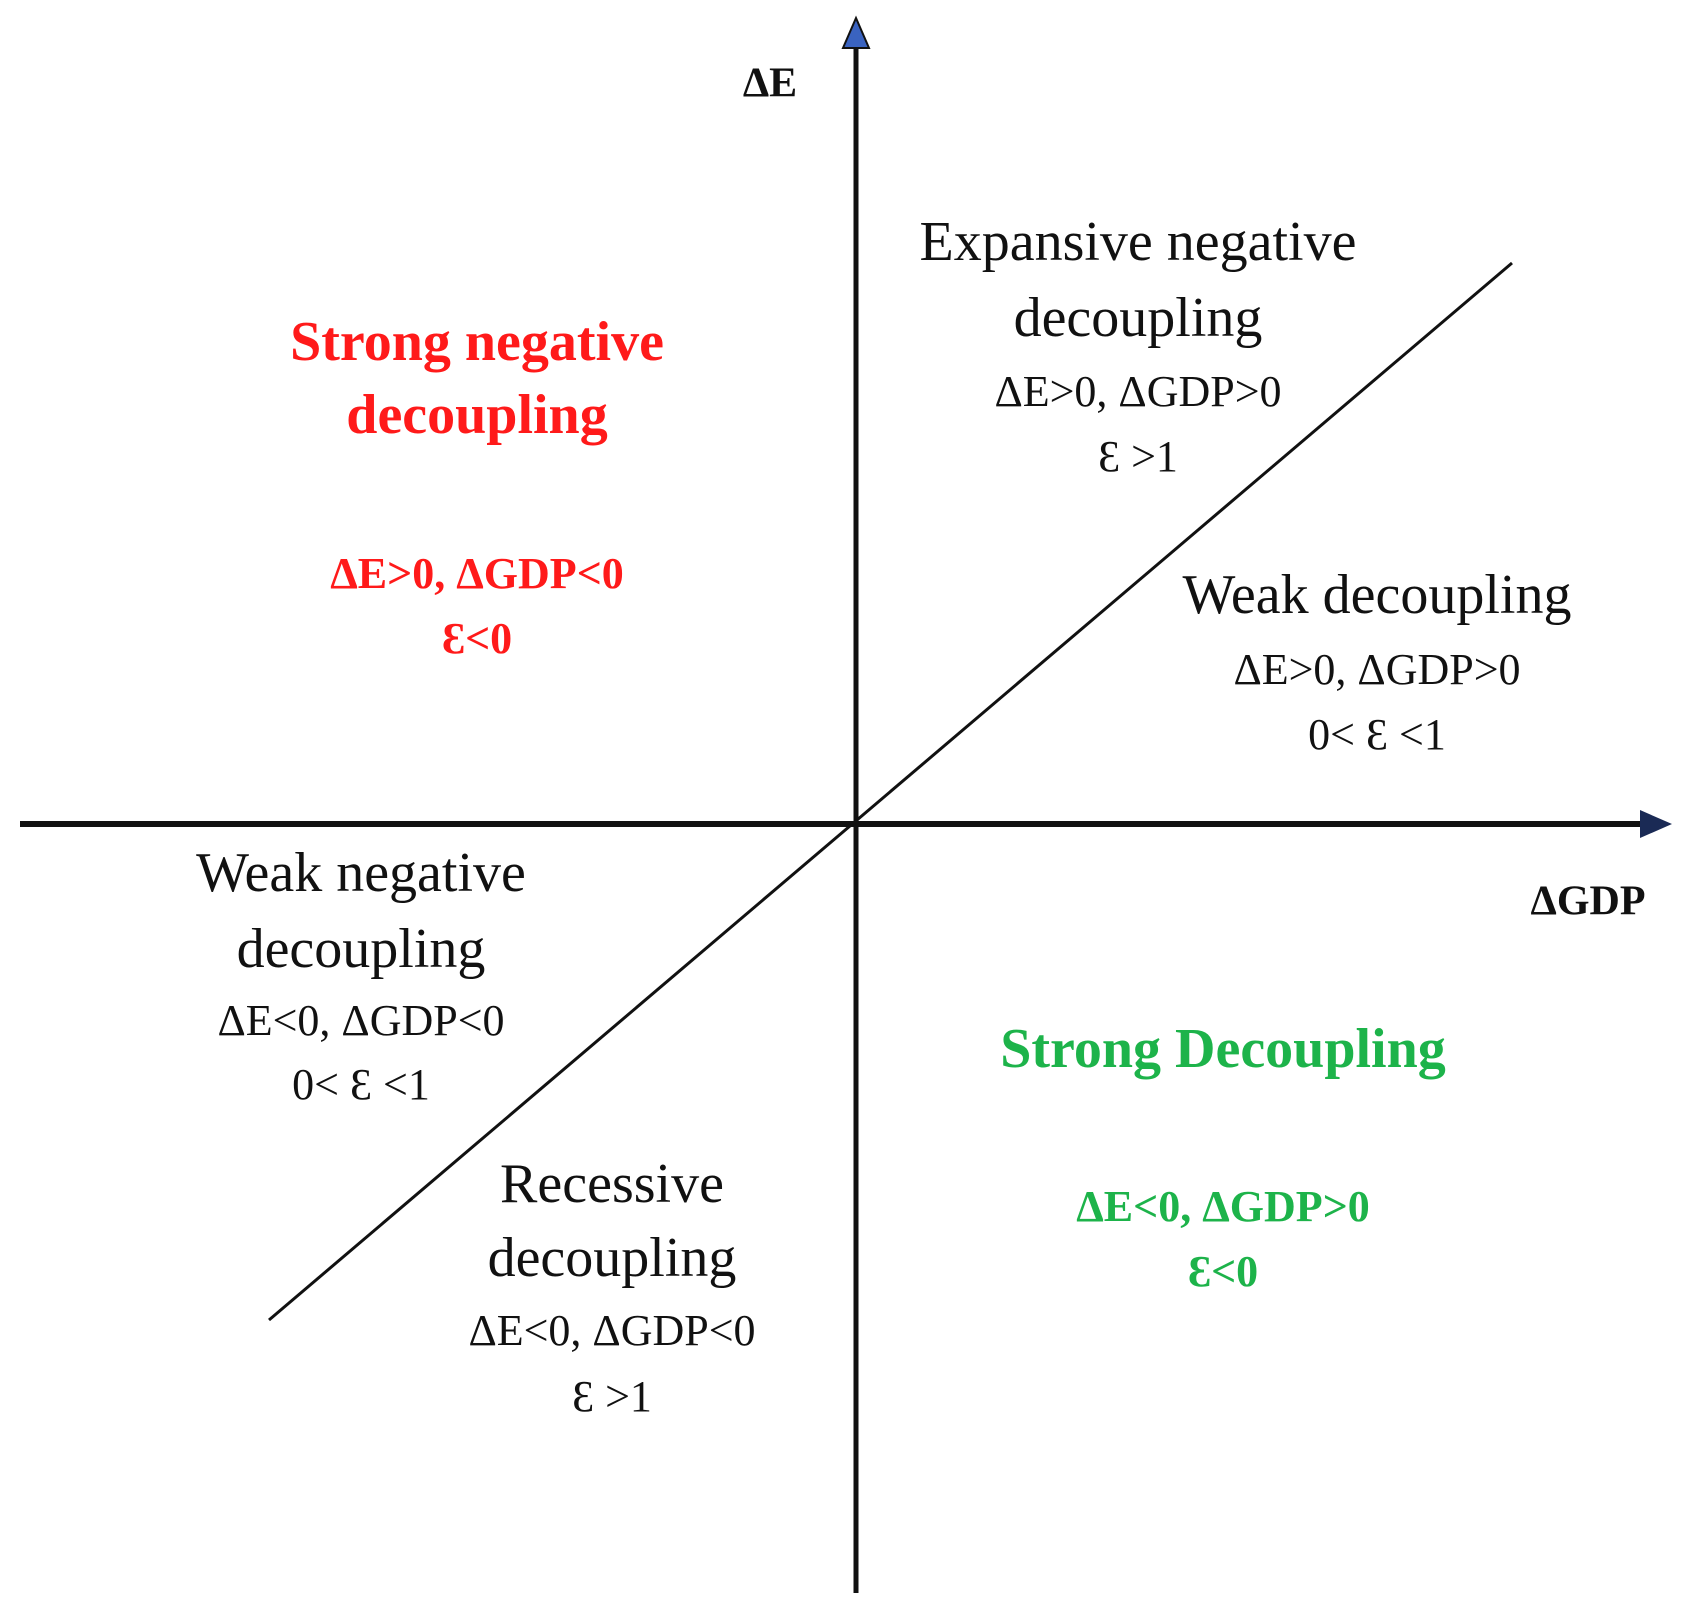  What do you see at coordinates (477, 573) in the screenshot?
I see `region-condition: ΔE>0, ΔGDP<0` at bounding box center [477, 573].